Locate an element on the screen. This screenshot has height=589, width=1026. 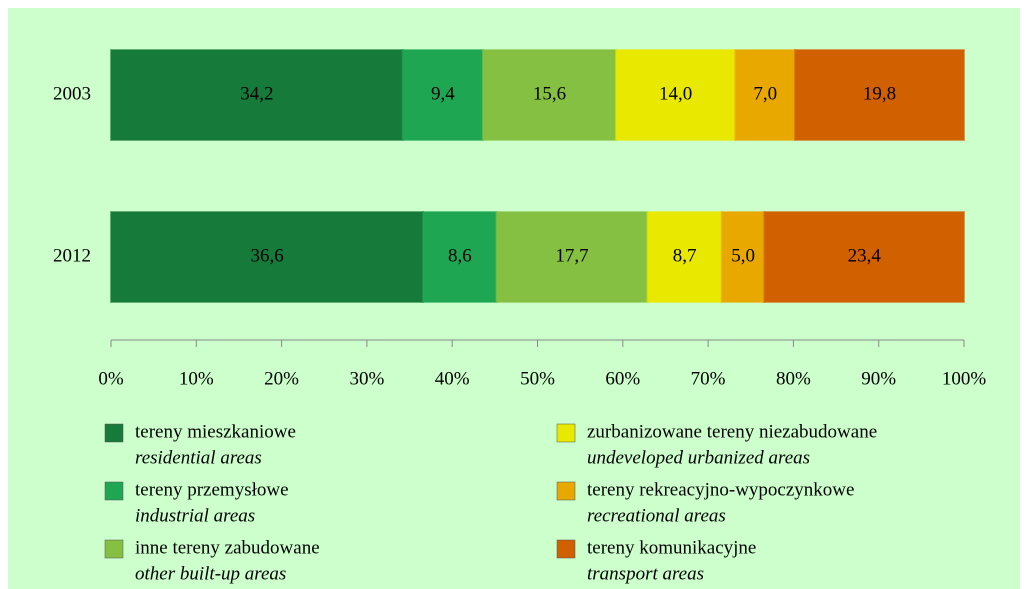
legend-label: tereny rekreacyjno-wypoczynkowe is located at coordinates (720, 489).